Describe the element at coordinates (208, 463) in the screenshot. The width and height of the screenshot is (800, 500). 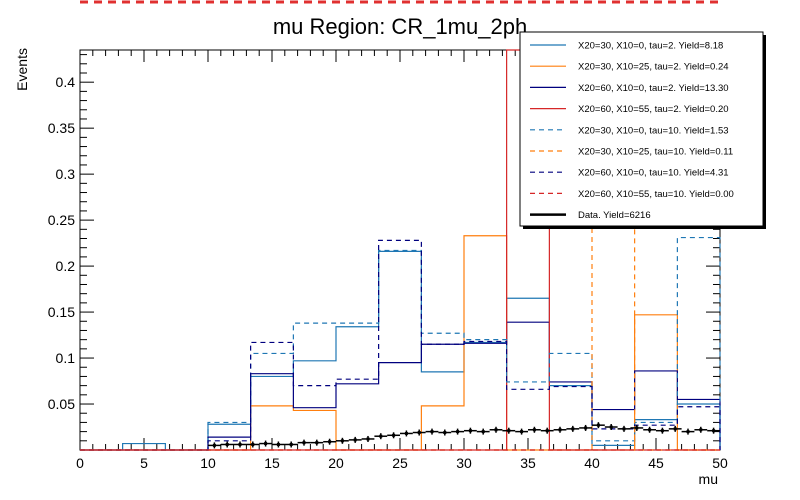
I see `x-tick-label: 10` at that location.